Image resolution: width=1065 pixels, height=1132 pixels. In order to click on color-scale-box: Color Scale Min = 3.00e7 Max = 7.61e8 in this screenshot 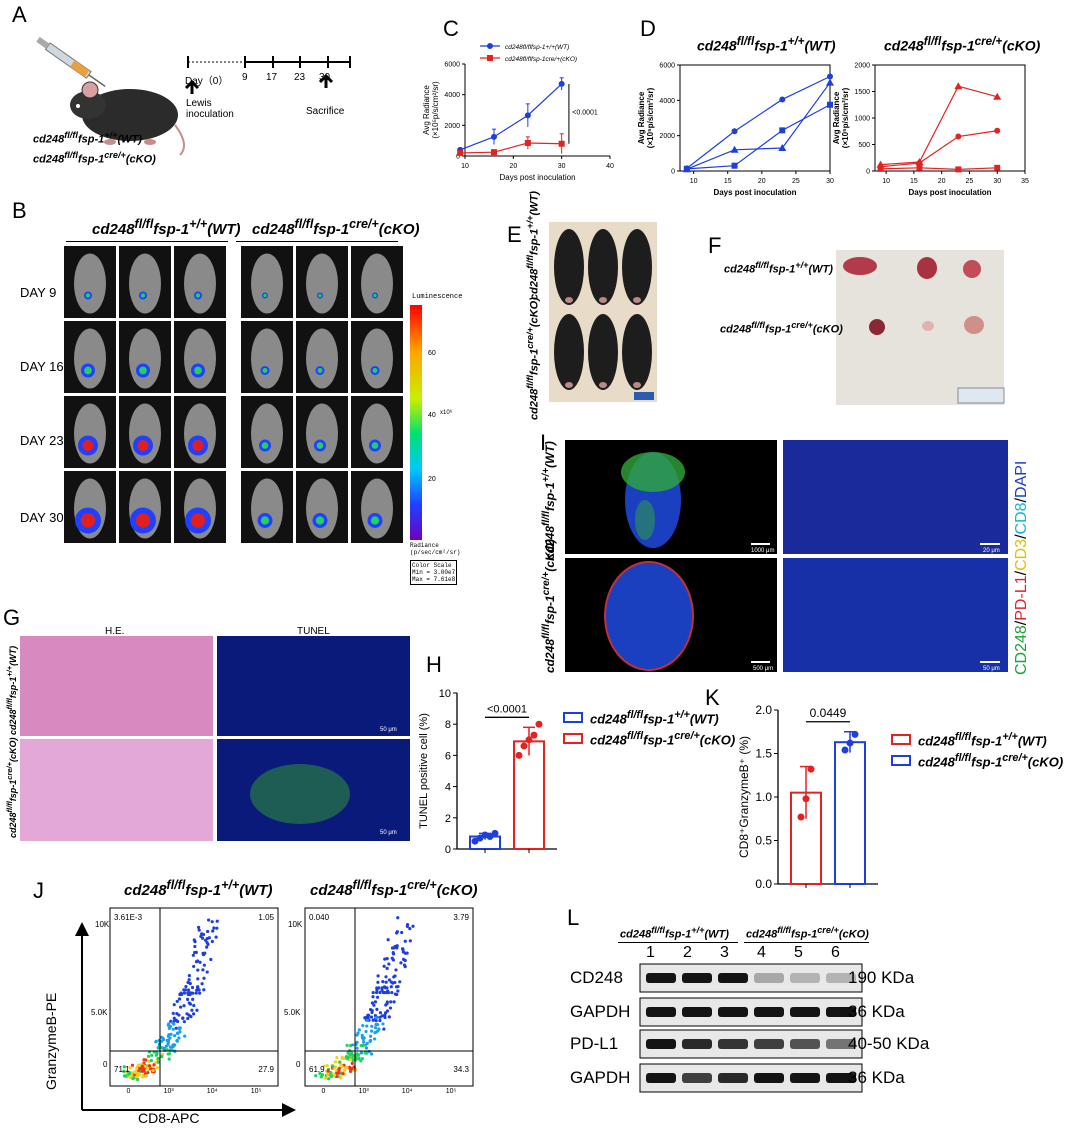, I will do `click(434, 572)`.